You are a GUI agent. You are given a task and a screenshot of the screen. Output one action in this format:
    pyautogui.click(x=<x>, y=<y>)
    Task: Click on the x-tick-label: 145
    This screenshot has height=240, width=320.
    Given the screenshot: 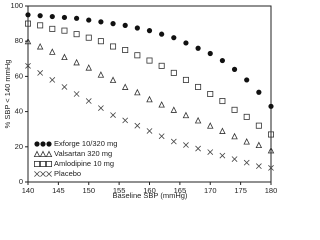 What is the action you would take?
    pyautogui.click(x=58, y=190)
    